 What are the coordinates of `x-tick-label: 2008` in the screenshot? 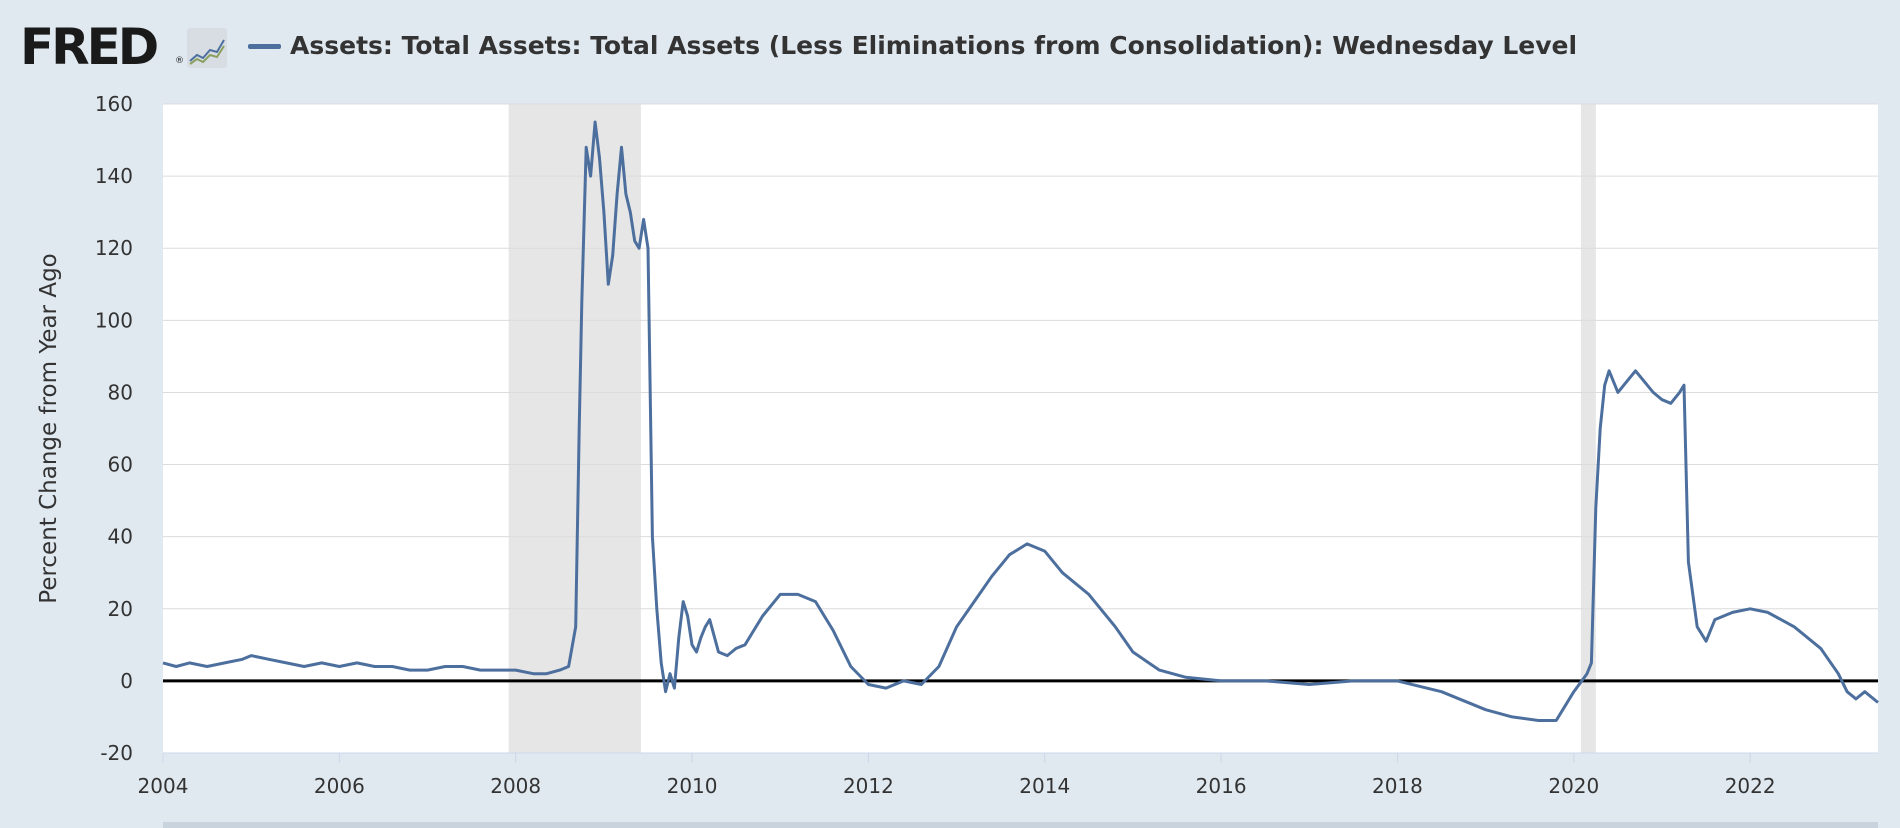 It's located at (515, 786).